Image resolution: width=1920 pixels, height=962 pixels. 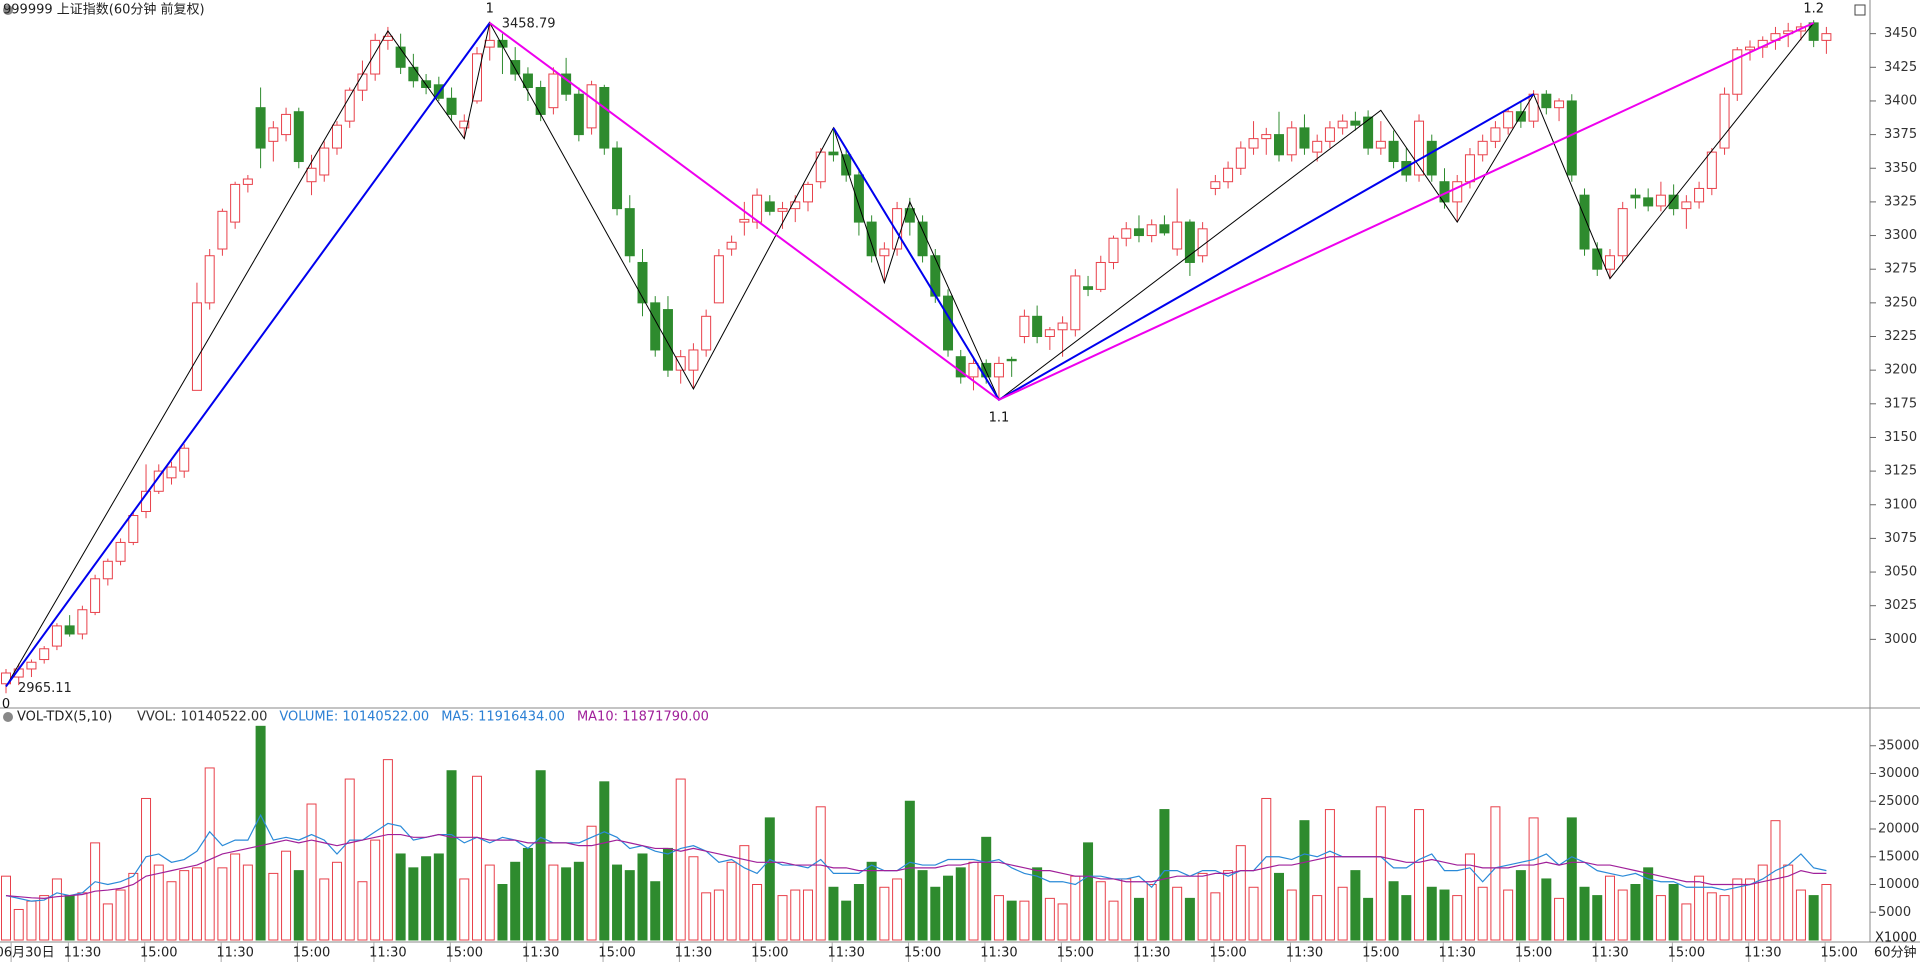 What do you see at coordinates (1900, 437) in the screenshot?
I see `y-tick-label: 3150` at bounding box center [1900, 437].